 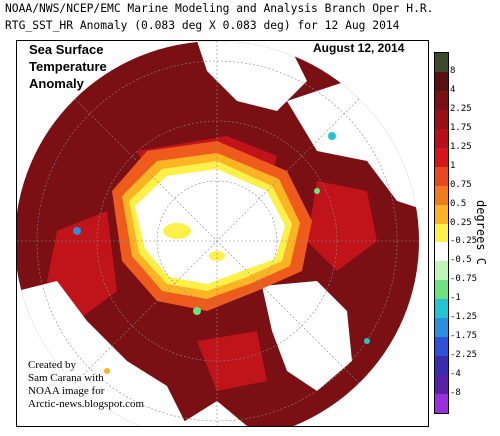 I want to click on color-legend-tick-label: 1.75, so click(x=461, y=127).